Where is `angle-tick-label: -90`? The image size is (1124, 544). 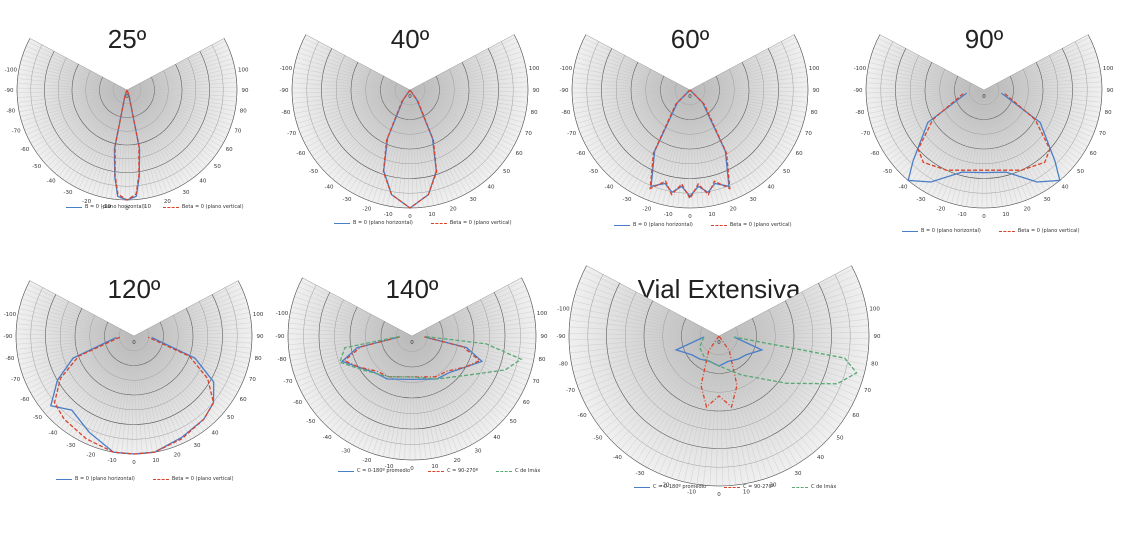
angle-tick-label: -90 is located at coordinates (564, 91).